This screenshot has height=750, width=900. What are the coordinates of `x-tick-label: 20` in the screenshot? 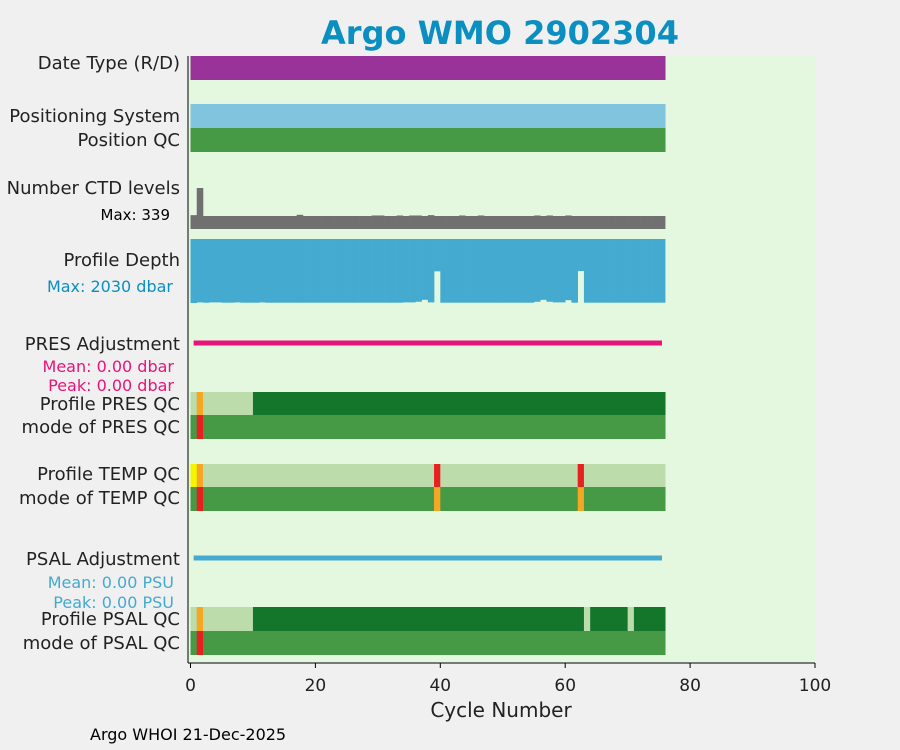 It's located at (316, 686).